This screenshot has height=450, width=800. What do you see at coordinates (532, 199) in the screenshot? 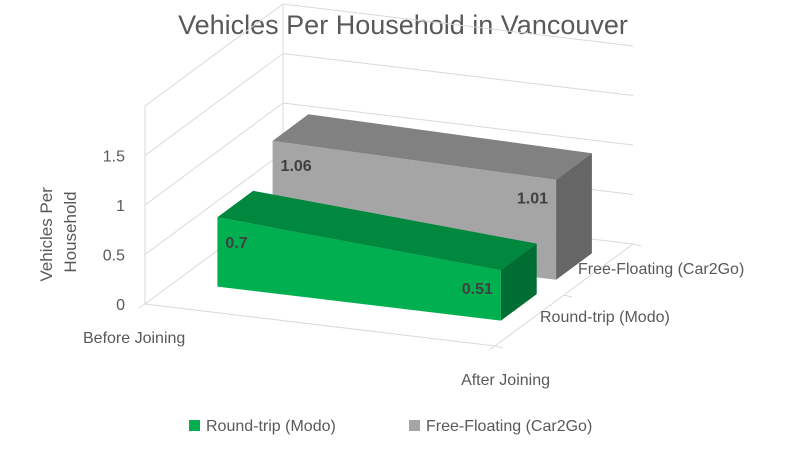
I see `data-label: 1.01` at bounding box center [532, 199].